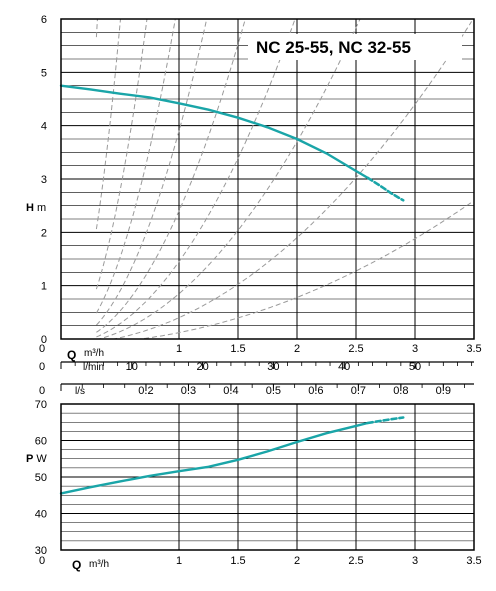 This screenshot has width=496, height=591. Describe the element at coordinates (93, 367) in the screenshot. I see `secondary-axis-unit: l/min` at that location.